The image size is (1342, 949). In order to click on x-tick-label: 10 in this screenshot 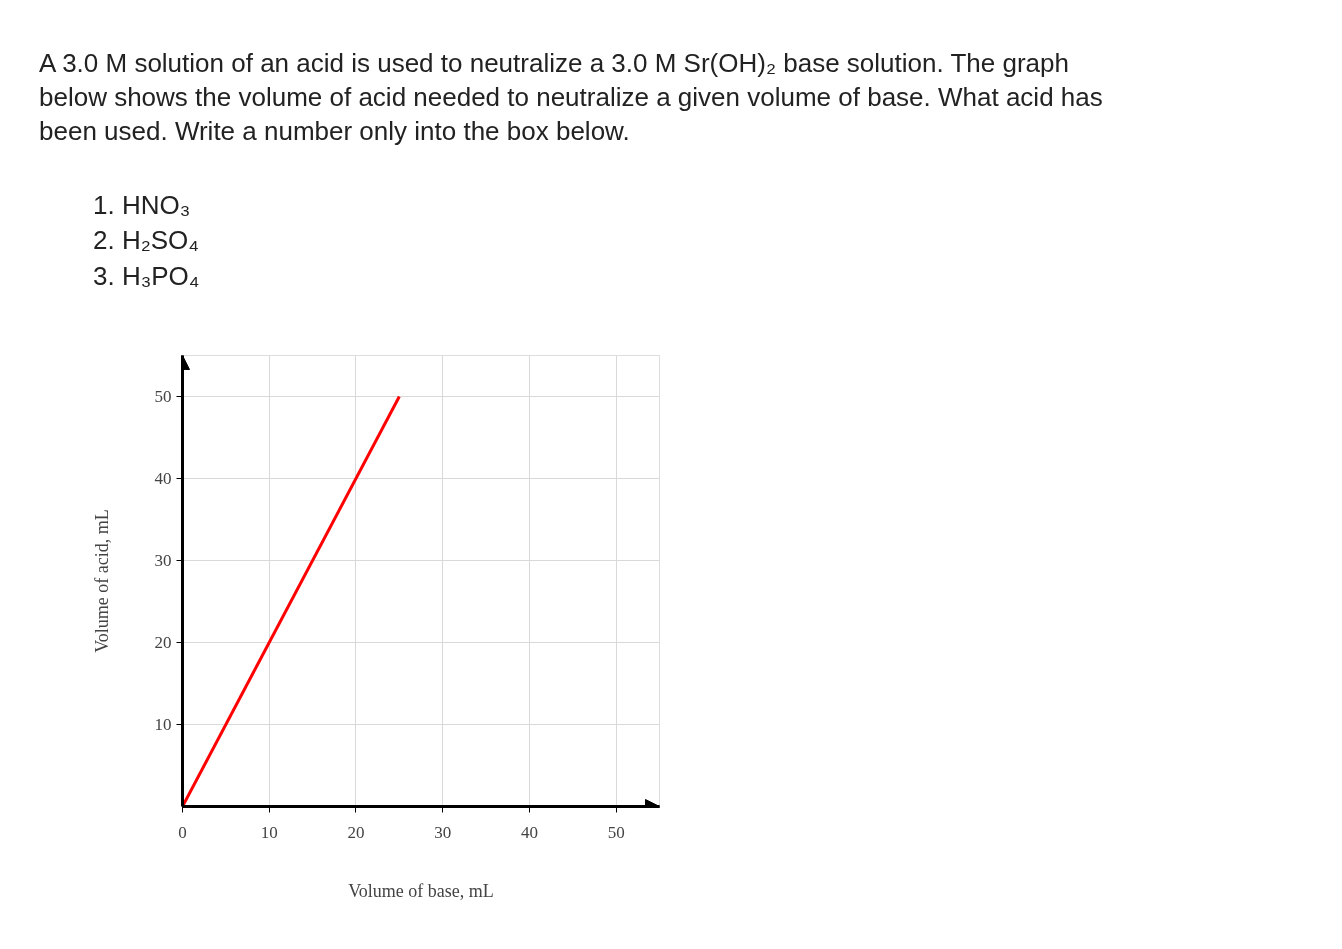, I will do `click(269, 832)`.